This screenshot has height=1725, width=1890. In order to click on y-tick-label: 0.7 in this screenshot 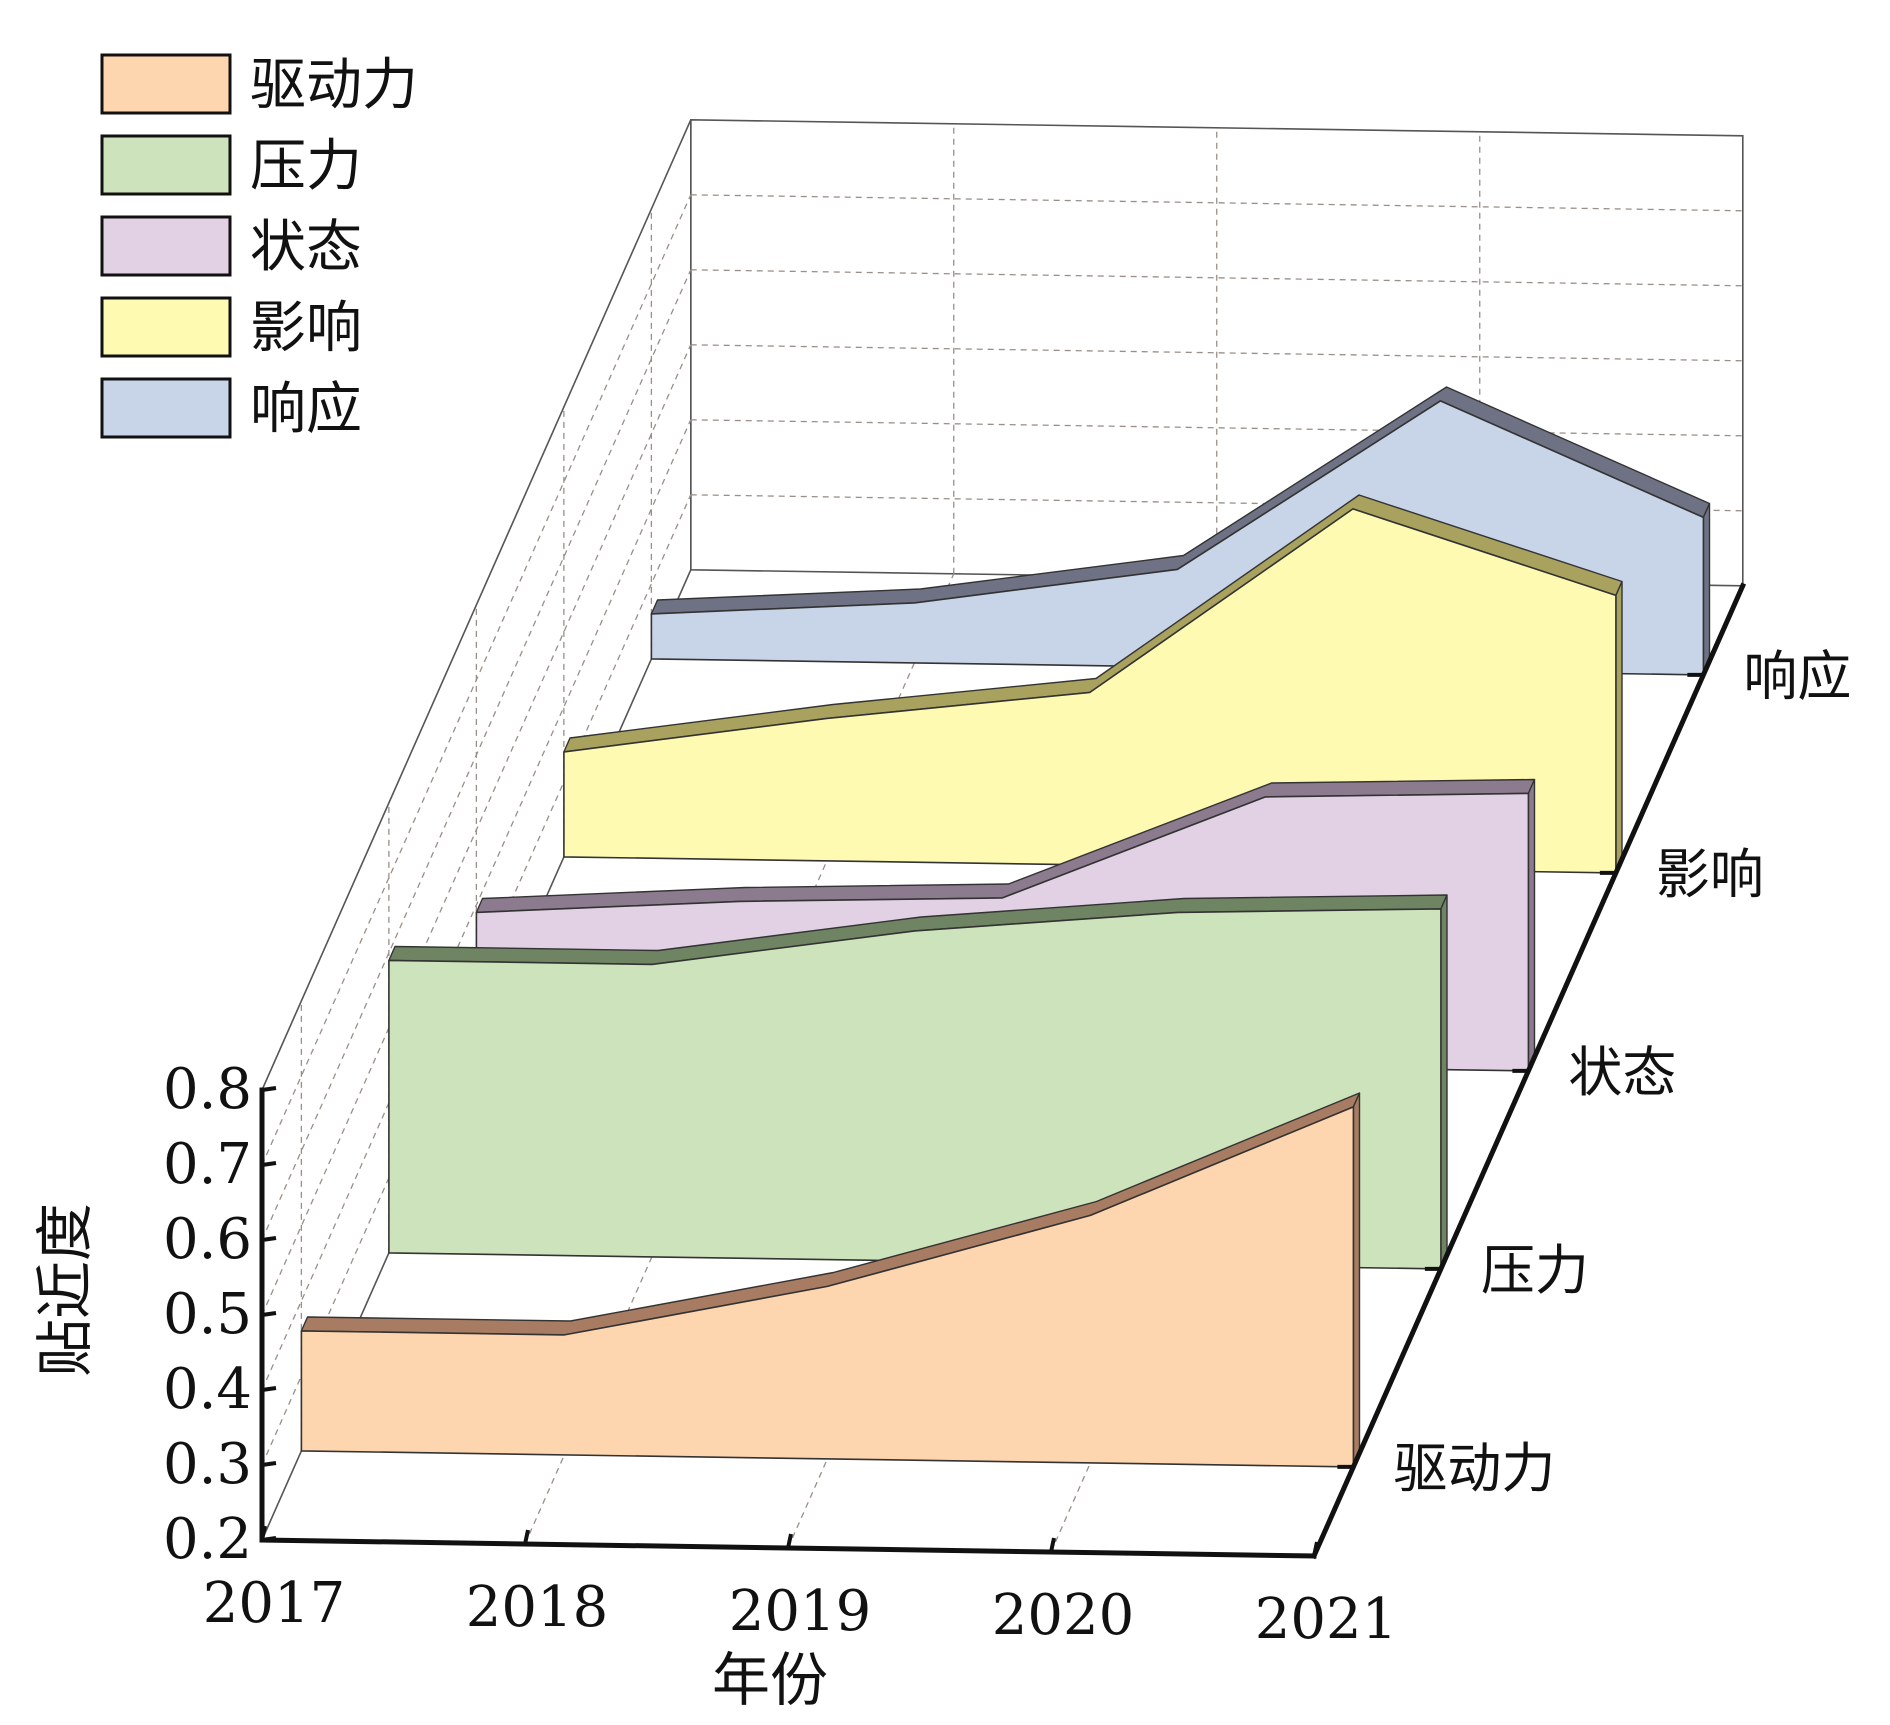, I will do `click(207, 1164)`.